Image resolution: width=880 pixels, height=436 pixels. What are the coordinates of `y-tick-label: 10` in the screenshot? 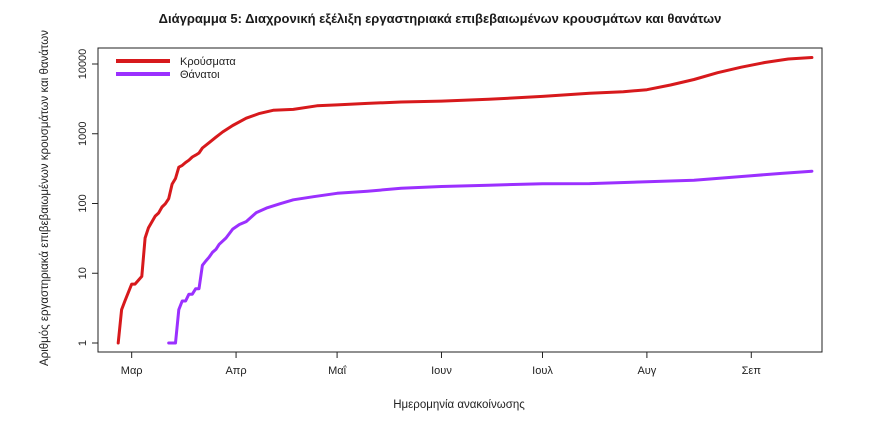 It's located at (83, 273).